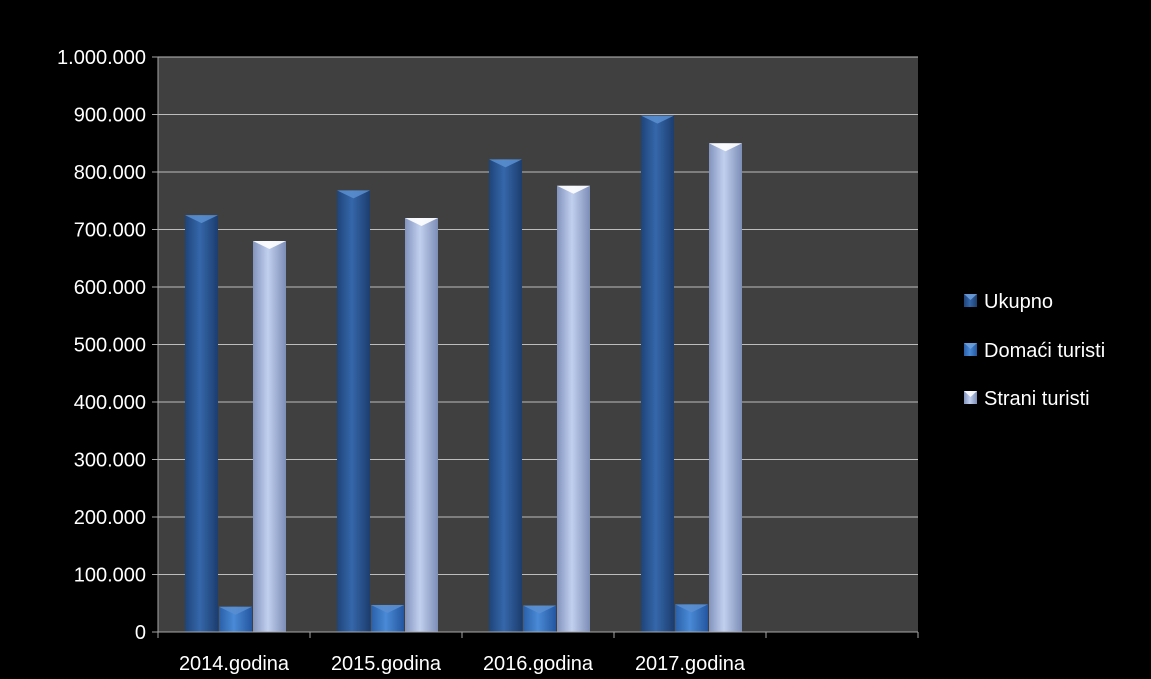 This screenshot has height=679, width=1151. I want to click on x-tick-label: 2016.godina, so click(538, 664).